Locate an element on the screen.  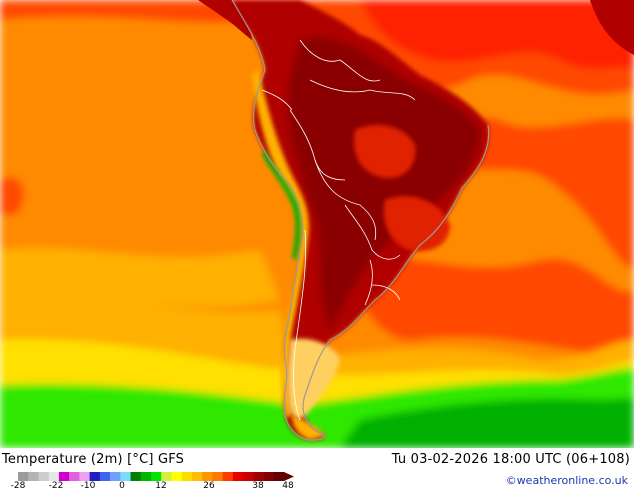
border-bolivia is located at coordinates (345, 200).